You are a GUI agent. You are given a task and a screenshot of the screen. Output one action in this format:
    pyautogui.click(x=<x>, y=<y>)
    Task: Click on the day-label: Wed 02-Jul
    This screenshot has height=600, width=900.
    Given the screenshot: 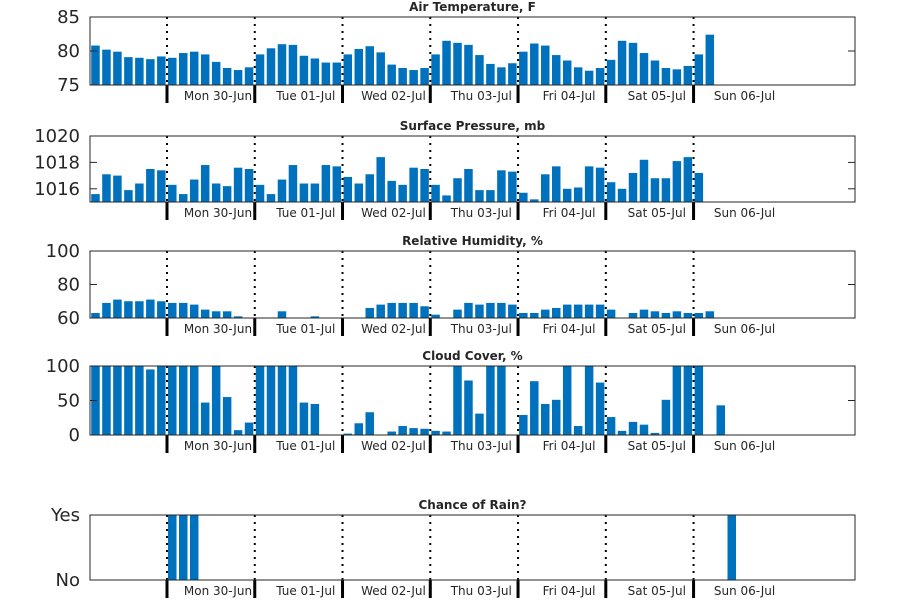 What is the action you would take?
    pyautogui.click(x=393, y=591)
    